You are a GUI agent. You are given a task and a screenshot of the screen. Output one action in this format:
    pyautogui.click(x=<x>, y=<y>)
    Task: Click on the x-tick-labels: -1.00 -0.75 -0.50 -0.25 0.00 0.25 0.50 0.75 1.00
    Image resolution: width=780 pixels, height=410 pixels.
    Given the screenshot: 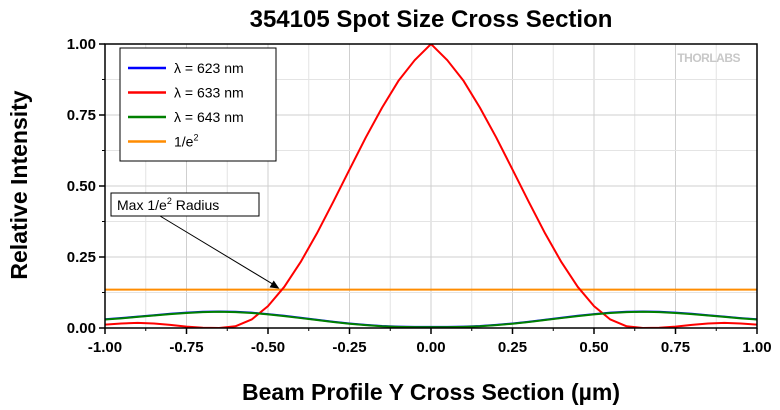 What is the action you would take?
    pyautogui.click(x=430, y=347)
    